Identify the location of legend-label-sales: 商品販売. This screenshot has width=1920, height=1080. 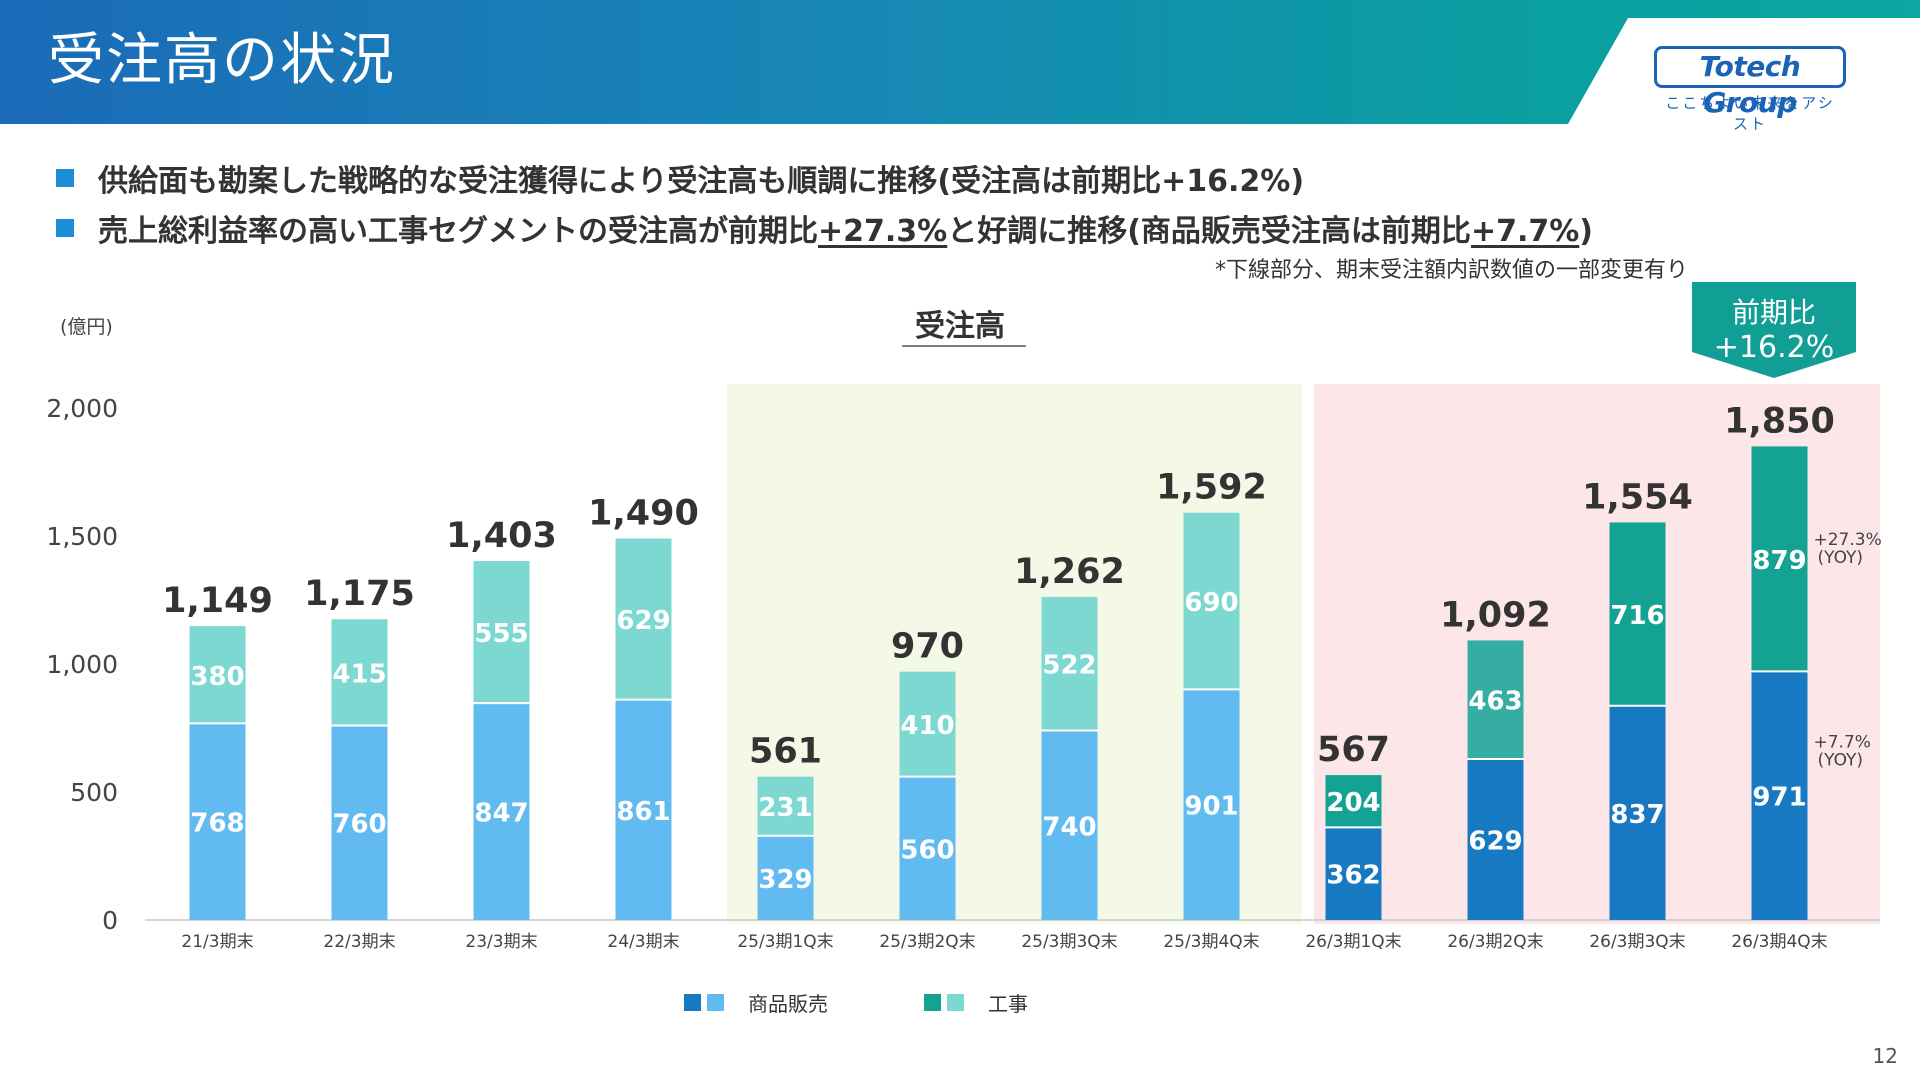
(788, 1004).